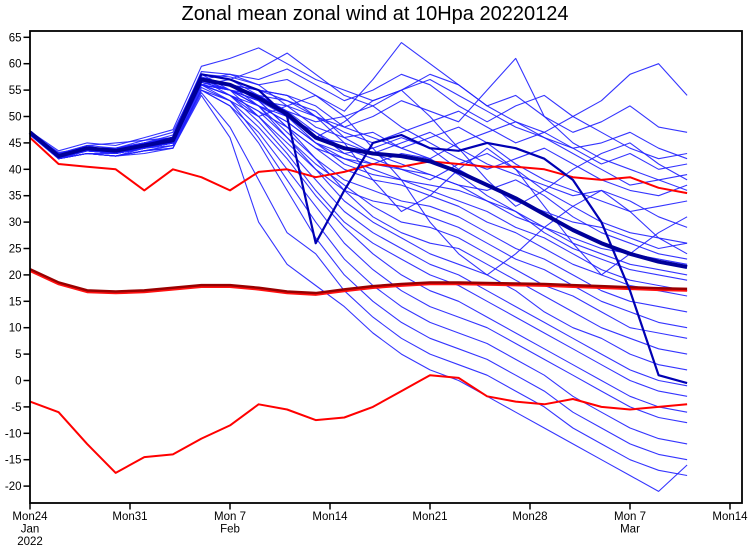 The height and width of the screenshot is (548, 750). I want to click on y-axis-tick-label: 45, so click(15, 144).